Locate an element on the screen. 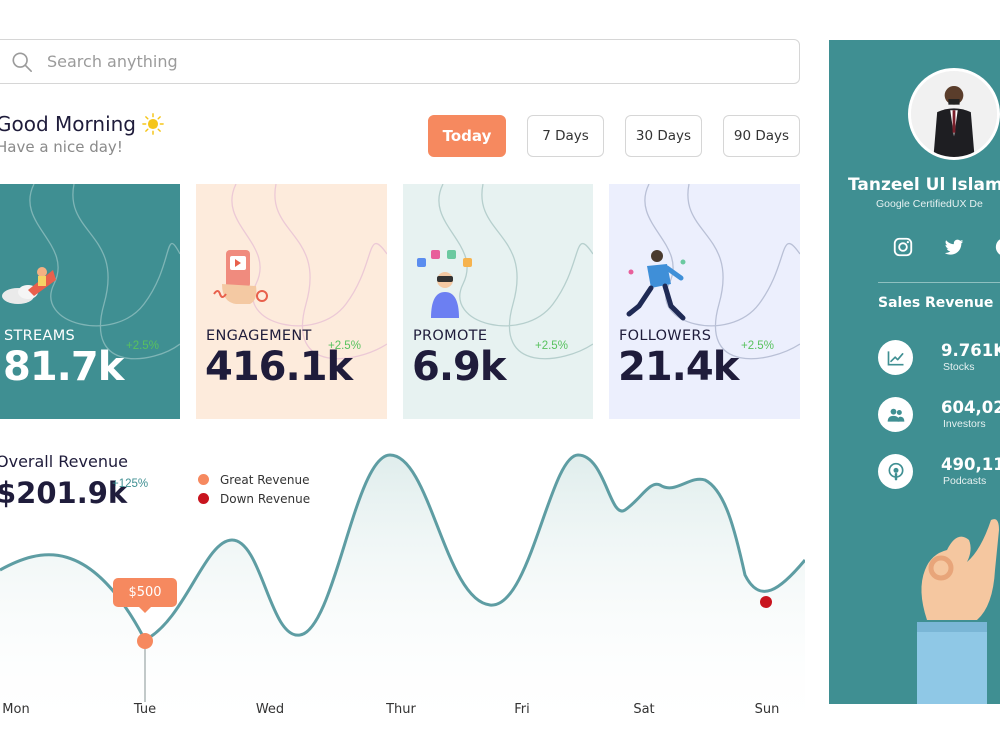 The height and width of the screenshot is (750, 1000). stat-card-followers: FOLLOWERS 21.4k +2.5% is located at coordinates (704, 301).